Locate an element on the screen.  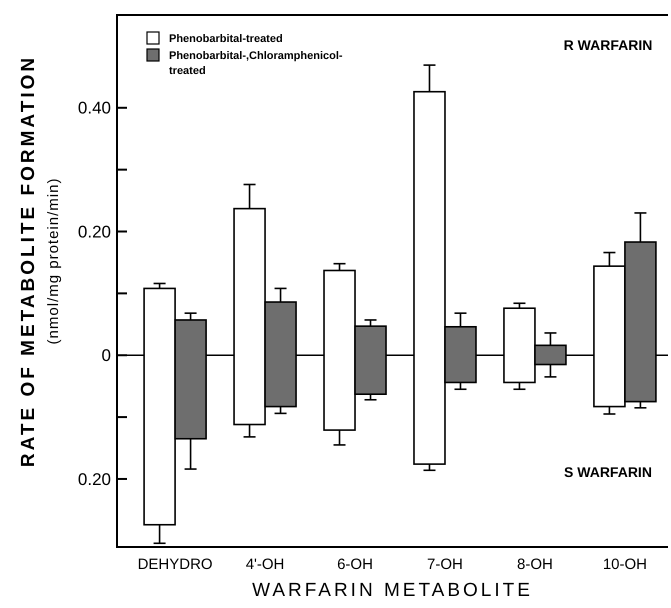
x-tick-label: 8-OH is located at coordinates (535, 564).